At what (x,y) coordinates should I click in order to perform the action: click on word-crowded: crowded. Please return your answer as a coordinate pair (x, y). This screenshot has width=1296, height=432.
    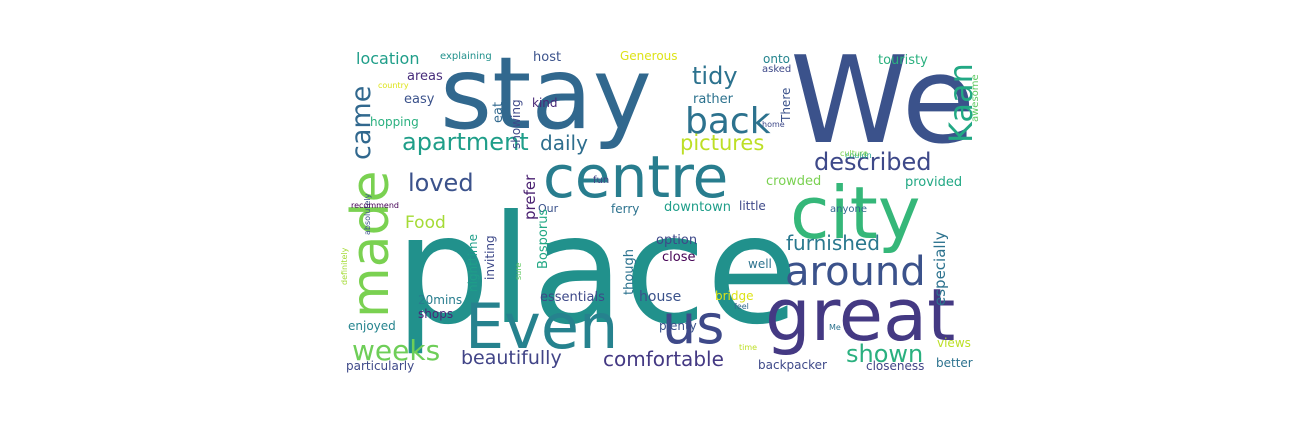
    Looking at the image, I should click on (793, 181).